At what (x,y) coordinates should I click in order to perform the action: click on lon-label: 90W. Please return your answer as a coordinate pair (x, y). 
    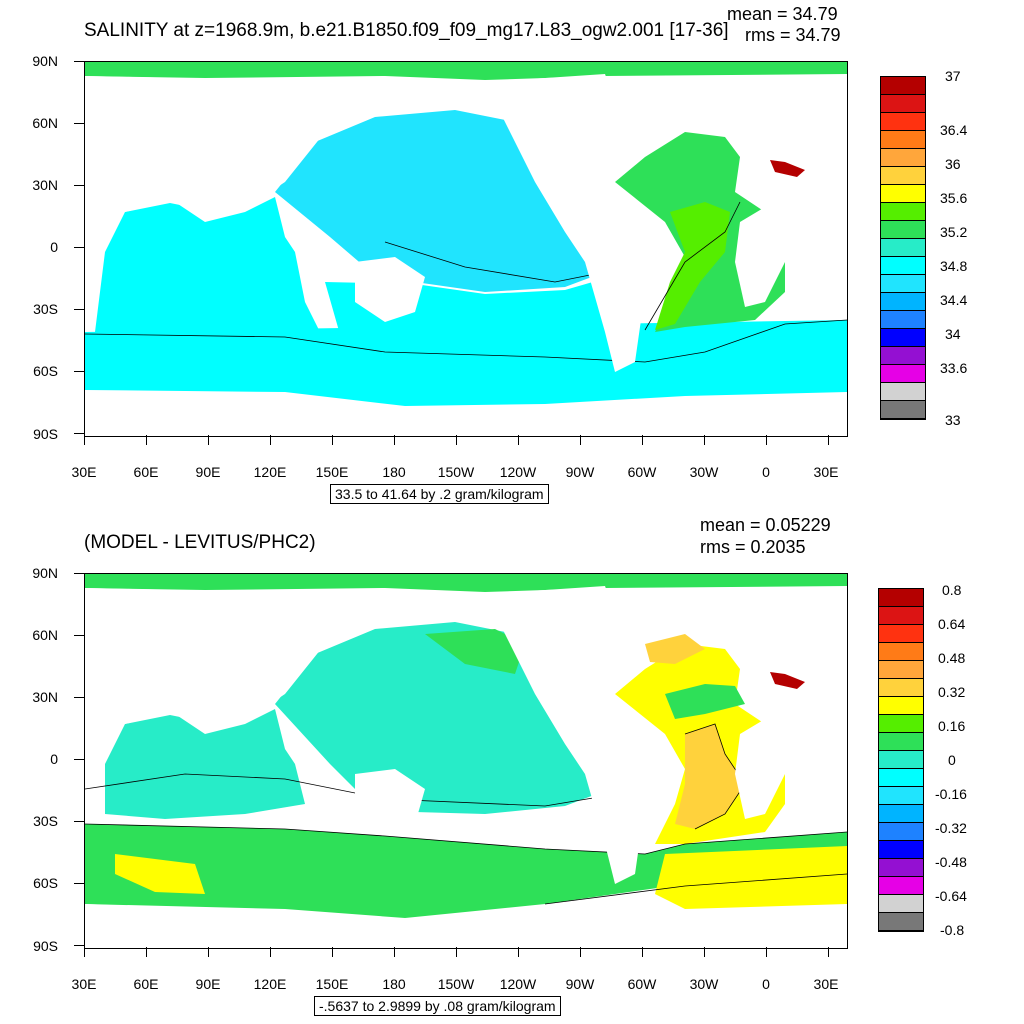
    Looking at the image, I should click on (580, 984).